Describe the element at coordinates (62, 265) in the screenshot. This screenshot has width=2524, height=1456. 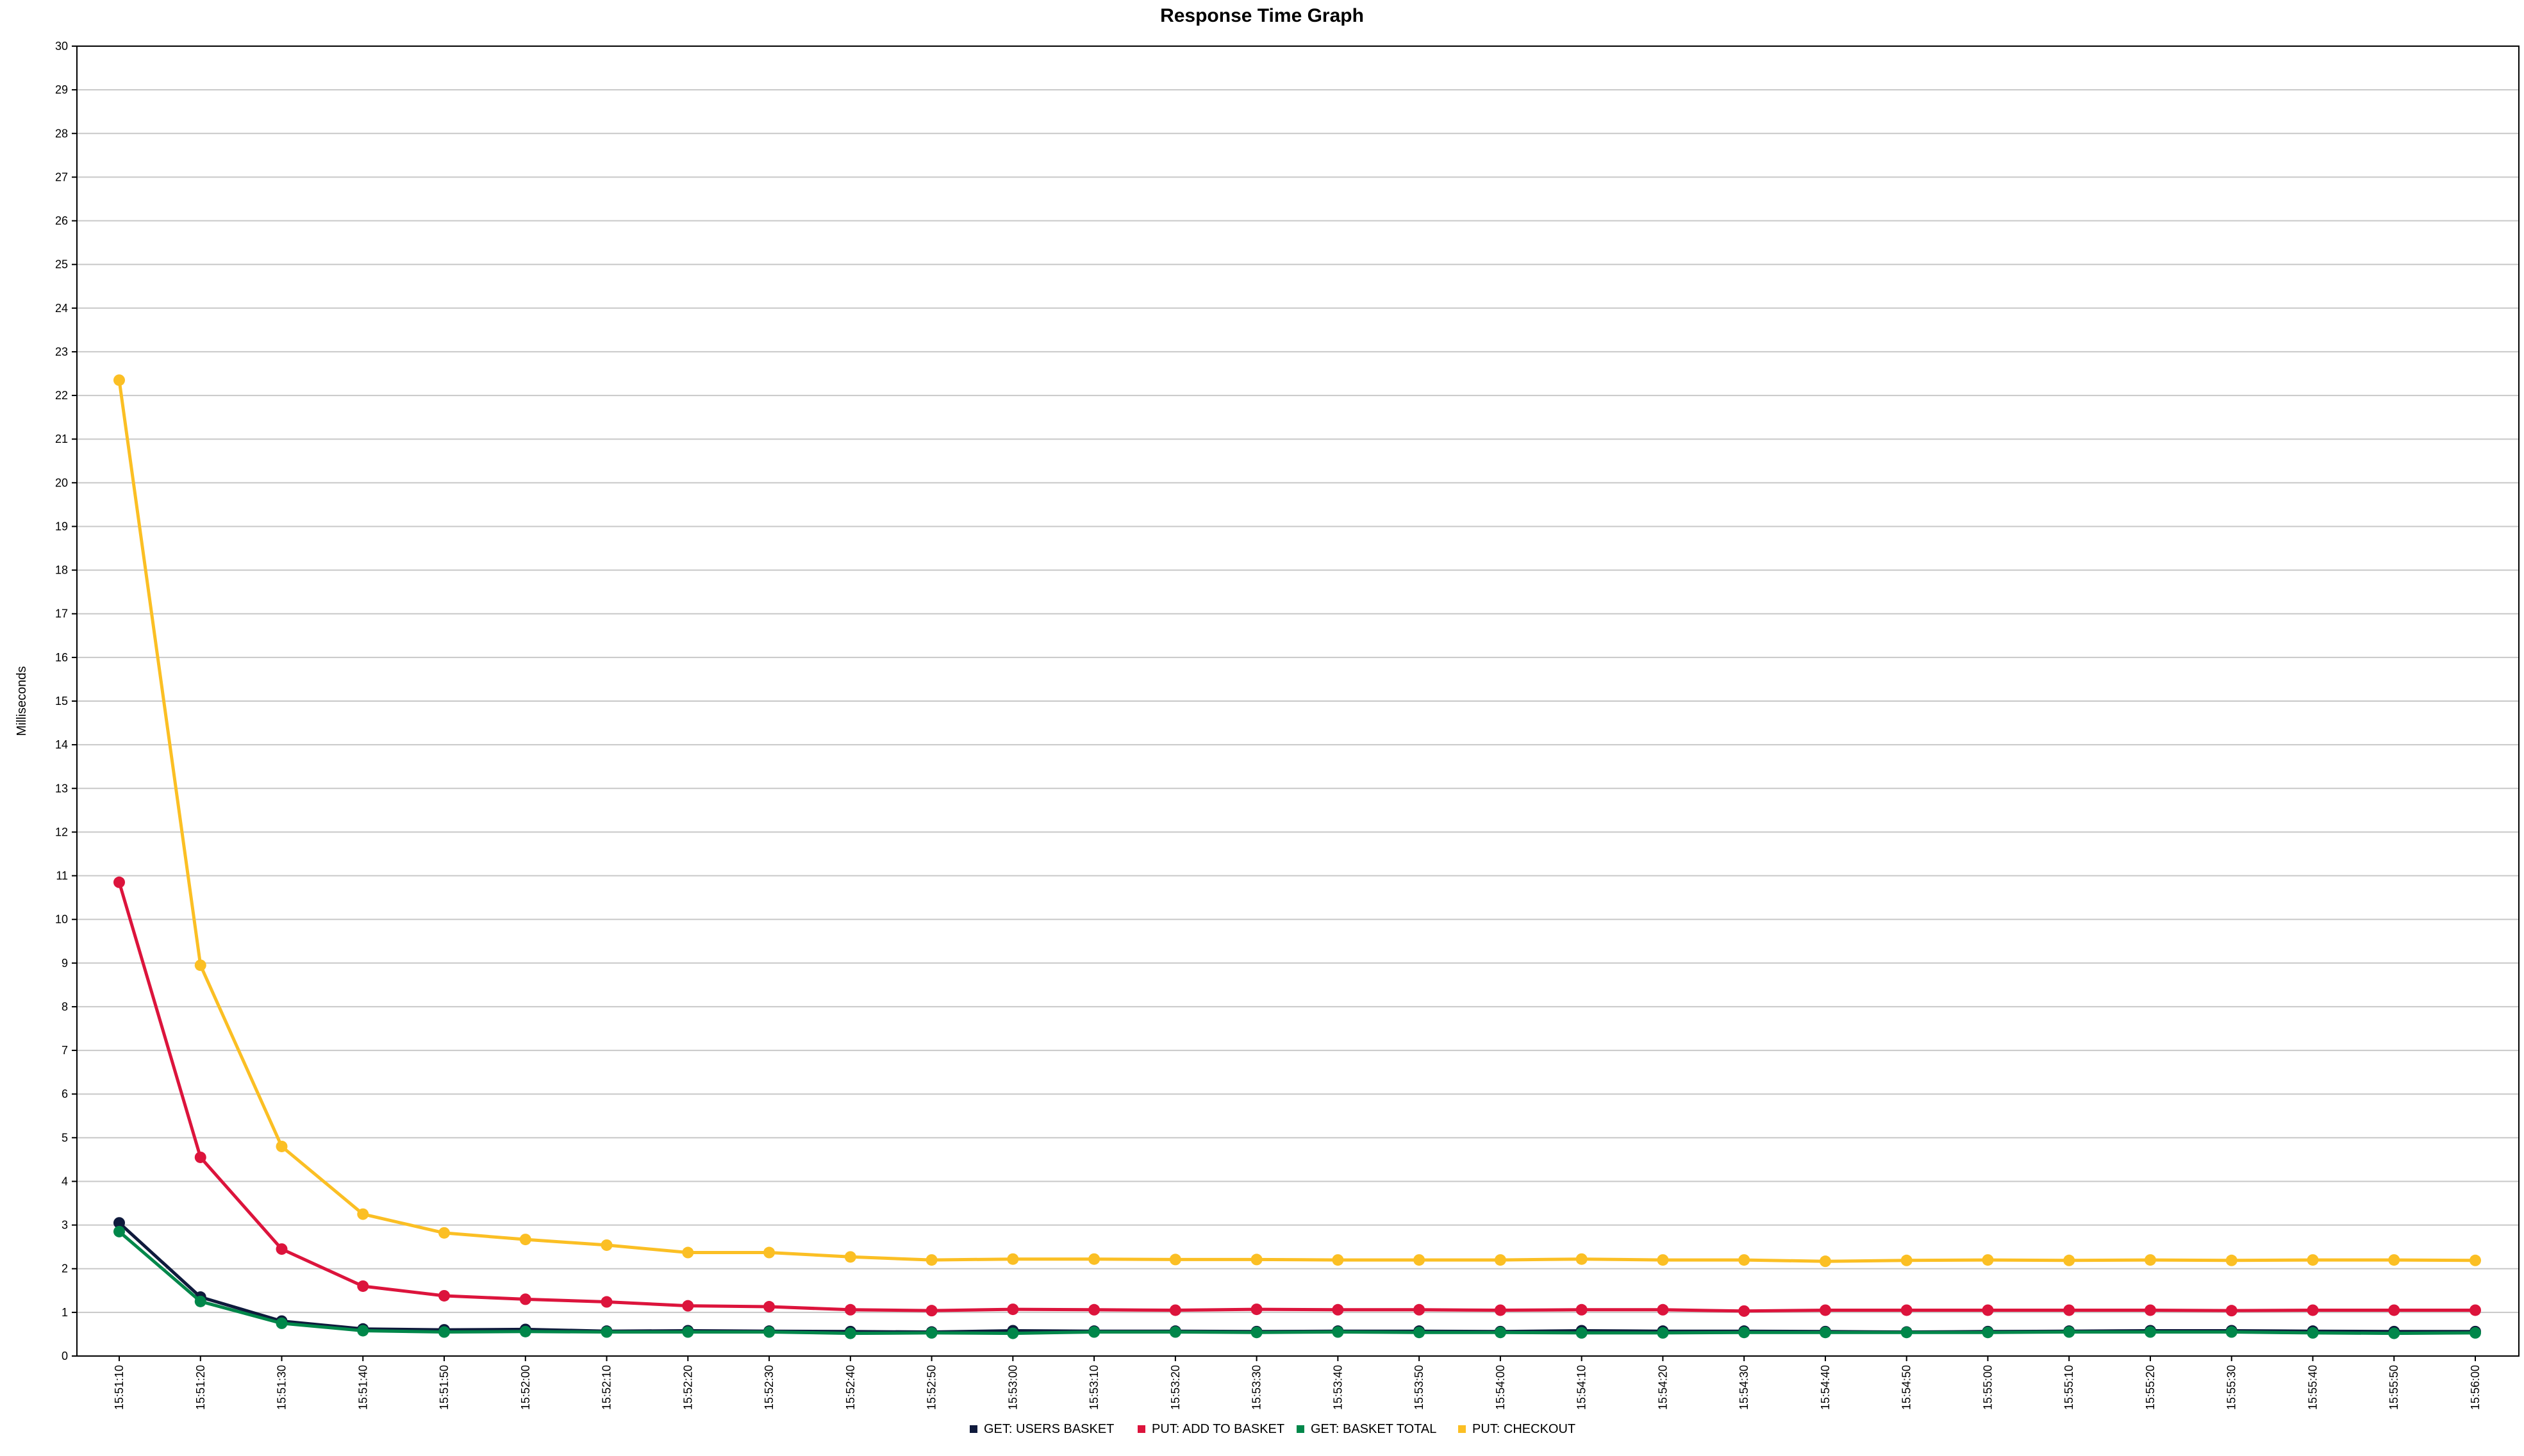
I see `y-tick-label: 25` at that location.